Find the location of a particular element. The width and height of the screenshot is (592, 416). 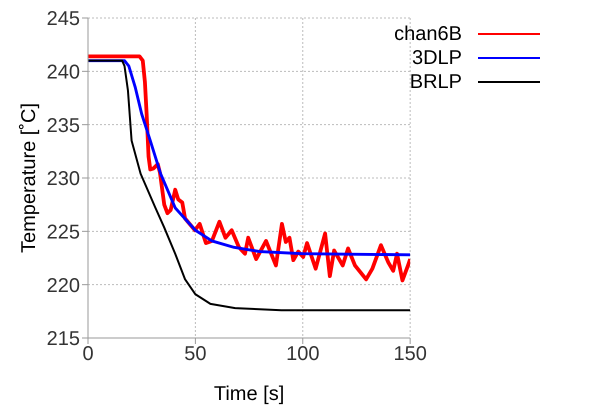

y-axis-title: Temperature [˚C] is located at coordinates (29, 178).